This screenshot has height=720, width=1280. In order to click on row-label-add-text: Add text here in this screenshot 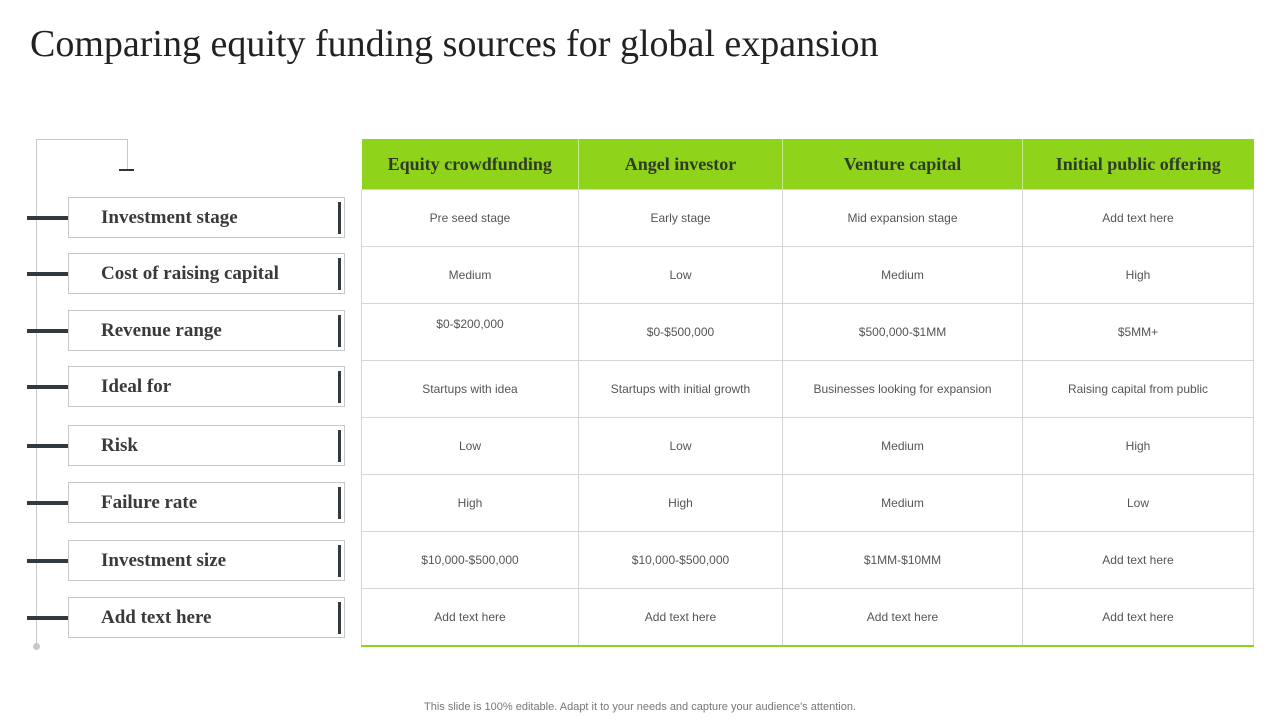, I will do `click(175, 619)`.